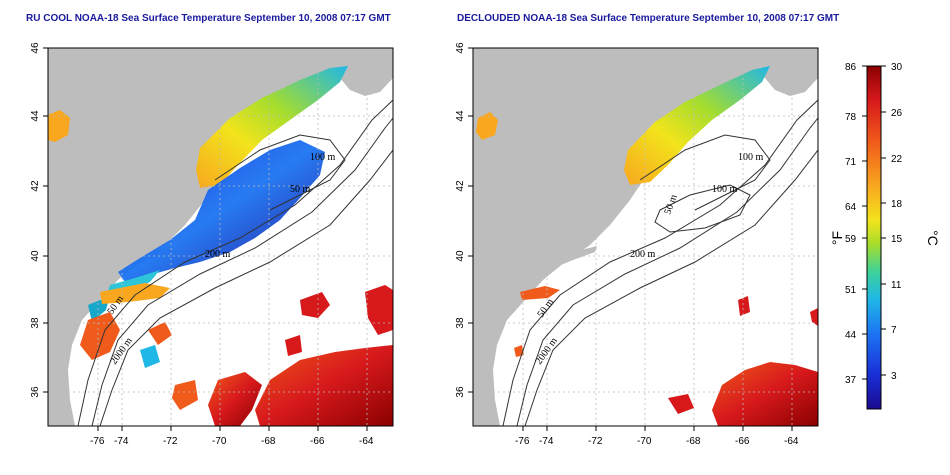  Describe the element at coordinates (851, 290) in the screenshot. I see `colorbar-f-tick-51: 51` at that location.